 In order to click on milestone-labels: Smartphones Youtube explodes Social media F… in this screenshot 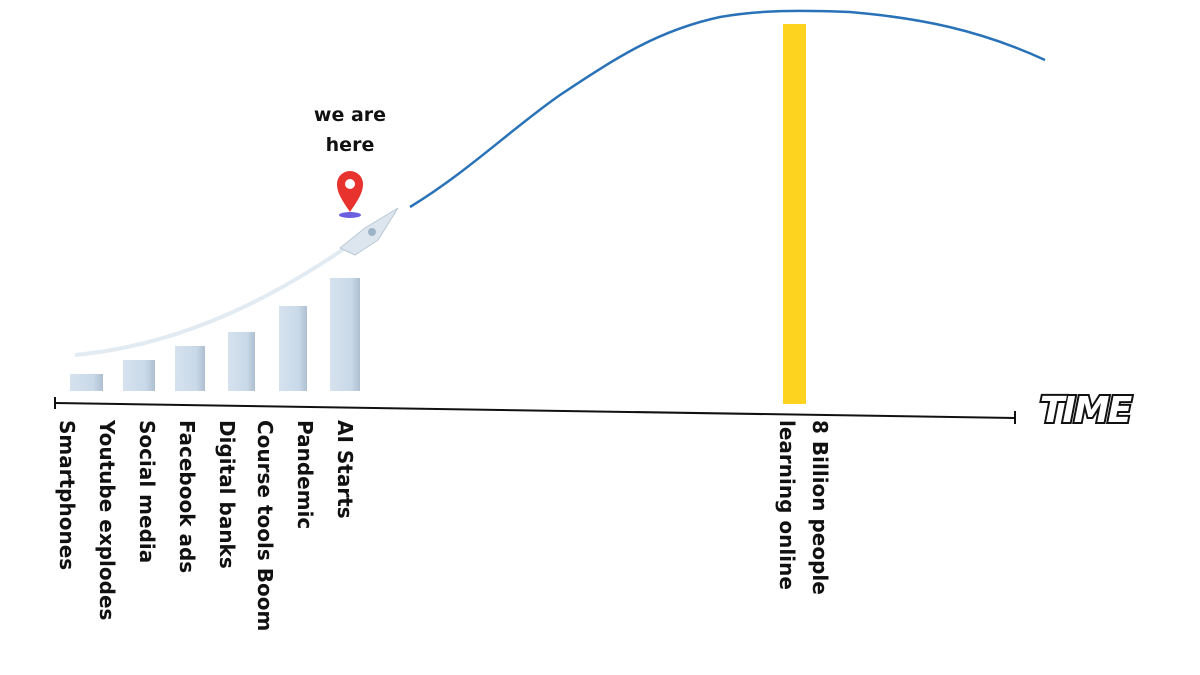, I will do `click(206, 525)`.